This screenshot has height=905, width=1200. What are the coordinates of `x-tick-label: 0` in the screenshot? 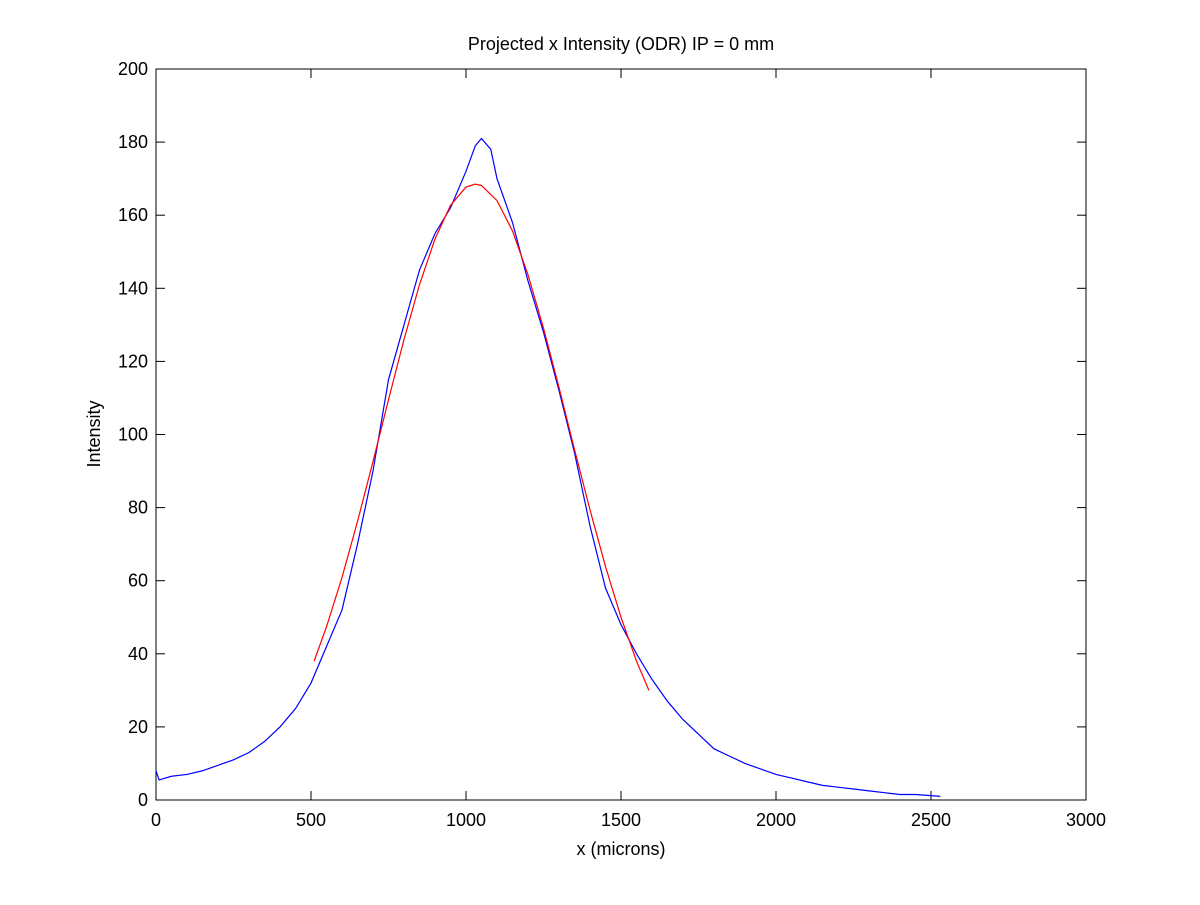 It's located at (156, 820).